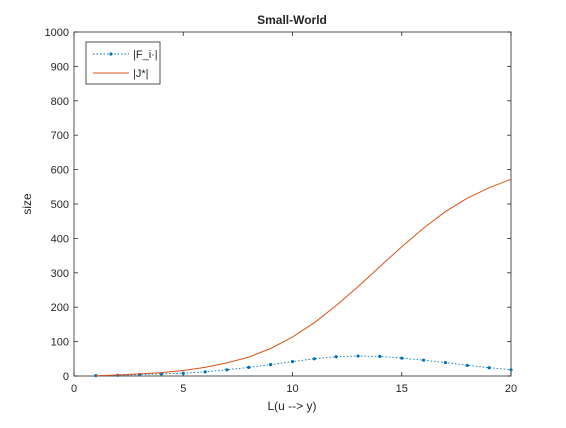 This screenshot has width=566, height=428. I want to click on y-axis-label: size, so click(27, 204).